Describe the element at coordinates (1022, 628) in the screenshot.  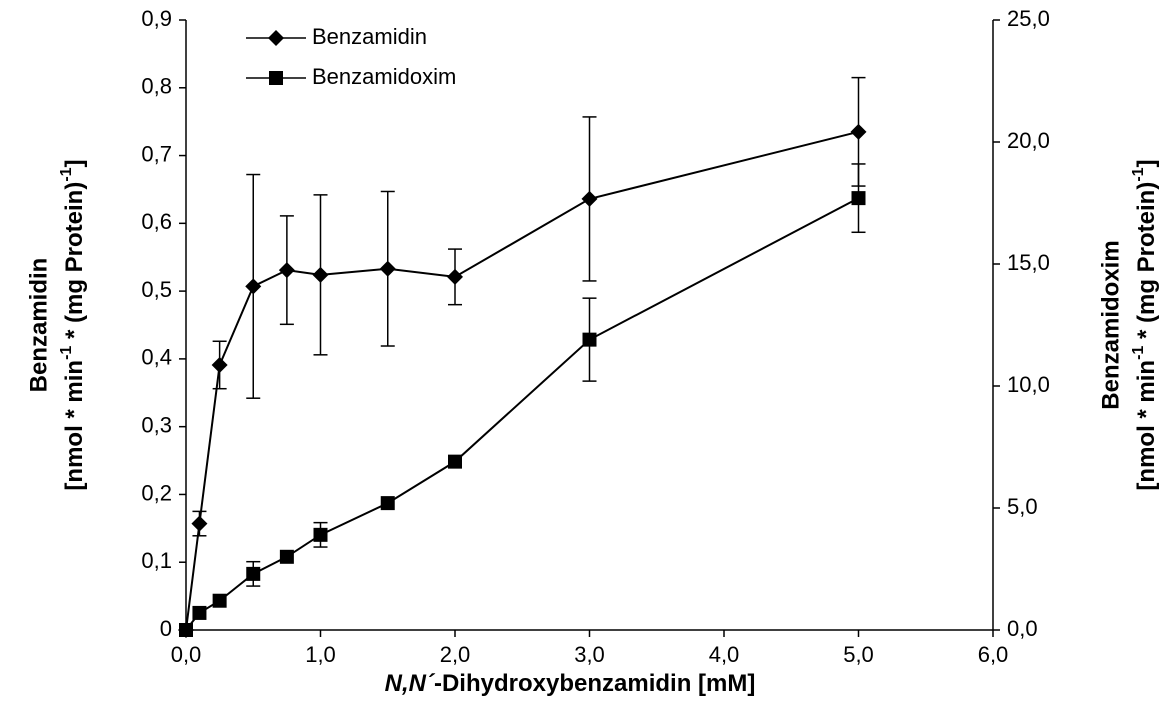
I see `y2-tick-label: 0,0` at that location.